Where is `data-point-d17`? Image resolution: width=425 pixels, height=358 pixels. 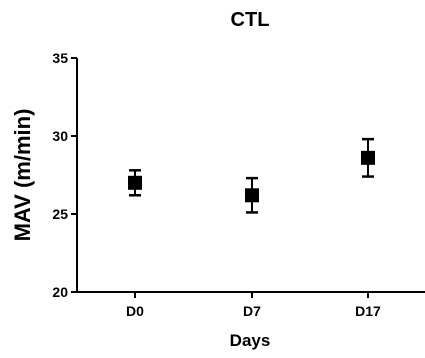 data-point-d17 is located at coordinates (368, 157).